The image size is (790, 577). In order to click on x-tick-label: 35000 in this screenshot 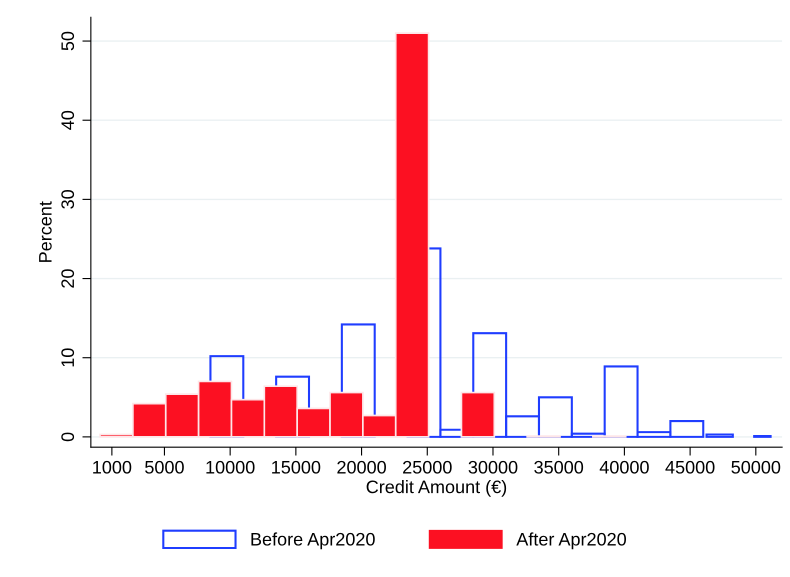, I will do `click(559, 467)`.